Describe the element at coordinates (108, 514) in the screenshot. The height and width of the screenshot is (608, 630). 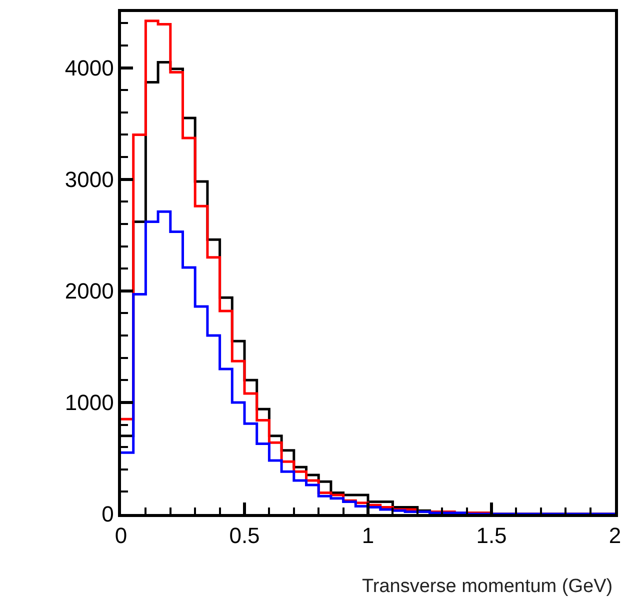
I see `y-tick-label: 0` at that location.